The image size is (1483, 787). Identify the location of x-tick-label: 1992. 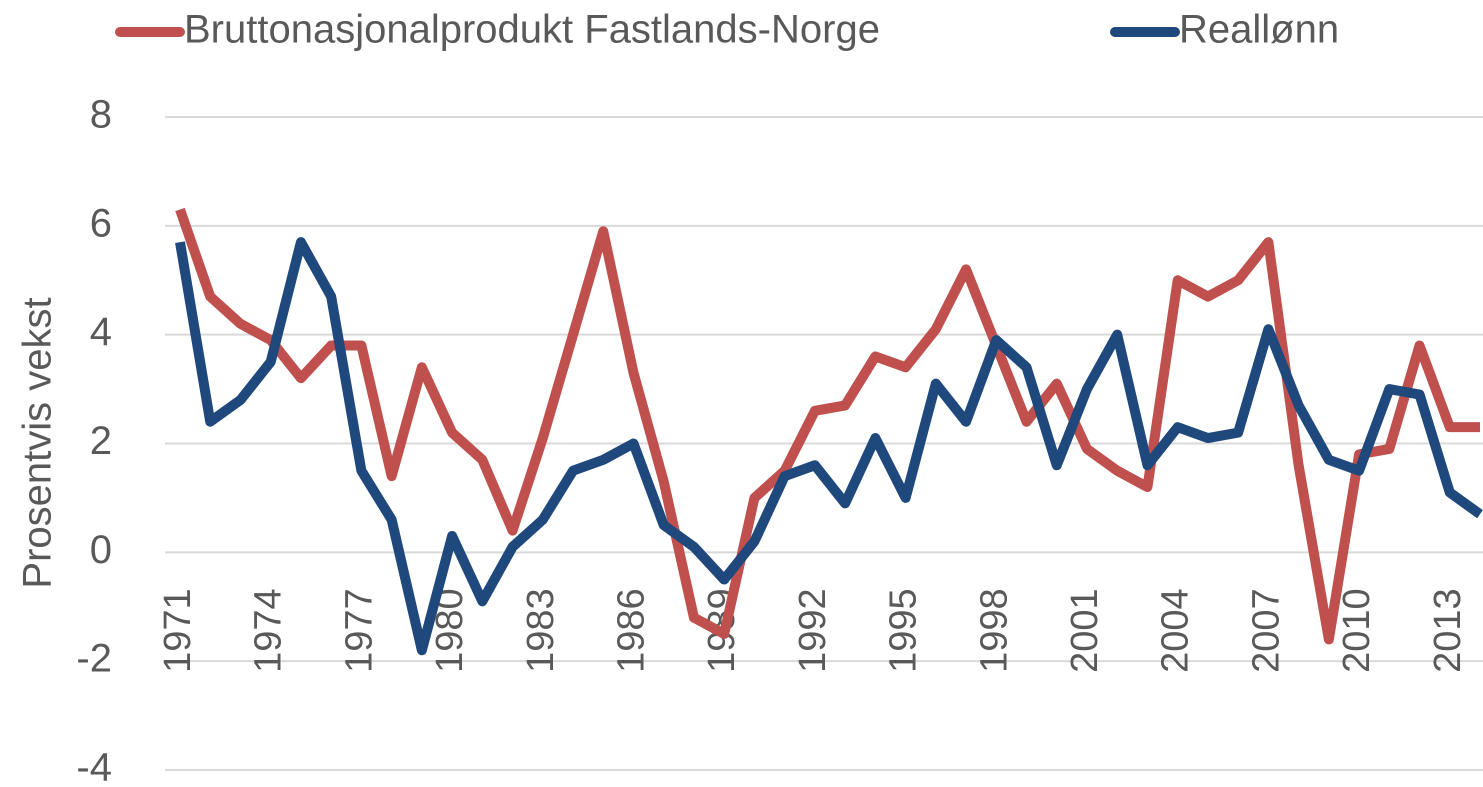
(813, 630).